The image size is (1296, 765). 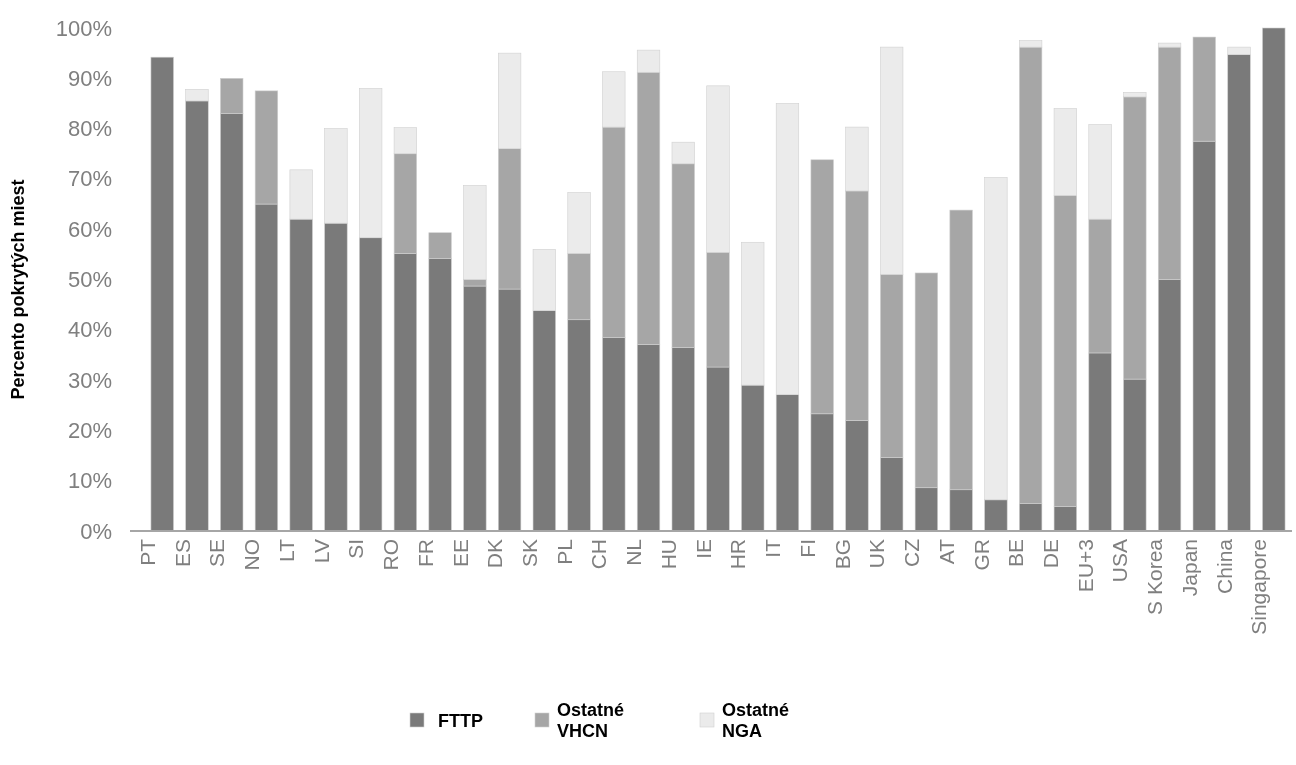 What do you see at coordinates (286, 550) in the screenshot?
I see `x-tick-label: LT` at bounding box center [286, 550].